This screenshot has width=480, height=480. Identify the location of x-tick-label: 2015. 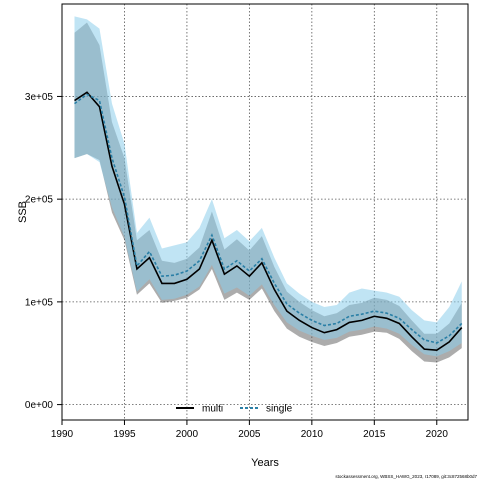
(374, 434).